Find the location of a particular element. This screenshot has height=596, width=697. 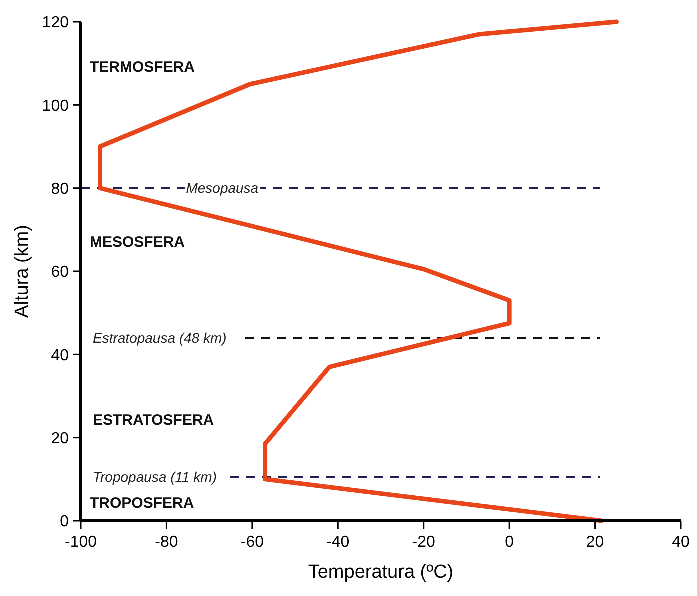

x-tick-label: -100 is located at coordinates (81, 542).